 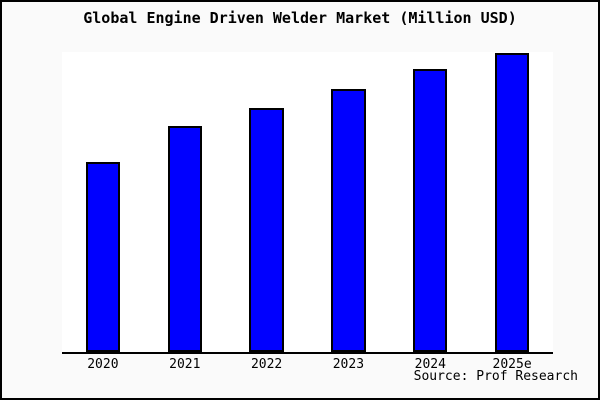 What do you see at coordinates (348, 364) in the screenshot?
I see `x-tick-label-2023: 2023` at bounding box center [348, 364].